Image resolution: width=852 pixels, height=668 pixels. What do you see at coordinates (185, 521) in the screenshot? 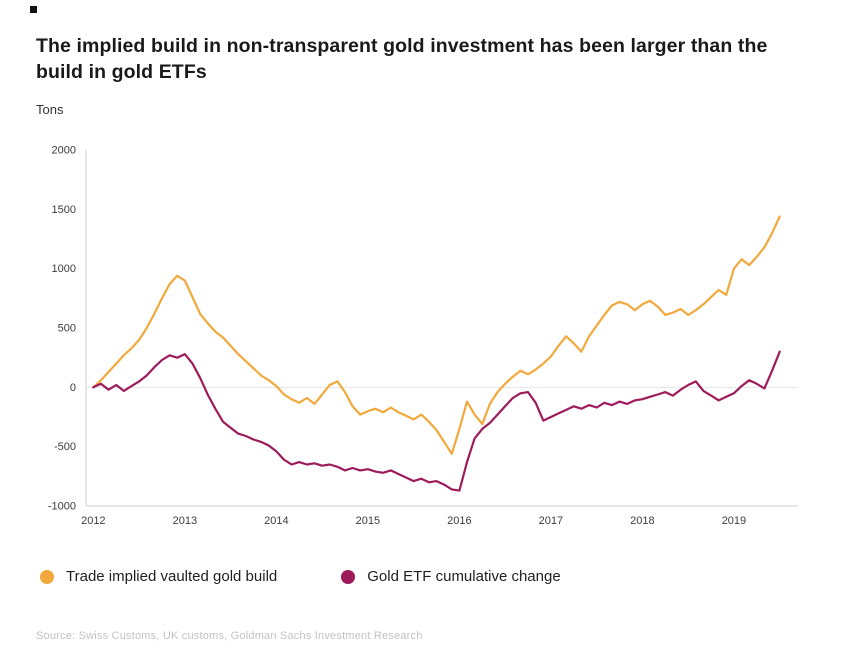
I see `x-tick-label: 2013` at bounding box center [185, 521].